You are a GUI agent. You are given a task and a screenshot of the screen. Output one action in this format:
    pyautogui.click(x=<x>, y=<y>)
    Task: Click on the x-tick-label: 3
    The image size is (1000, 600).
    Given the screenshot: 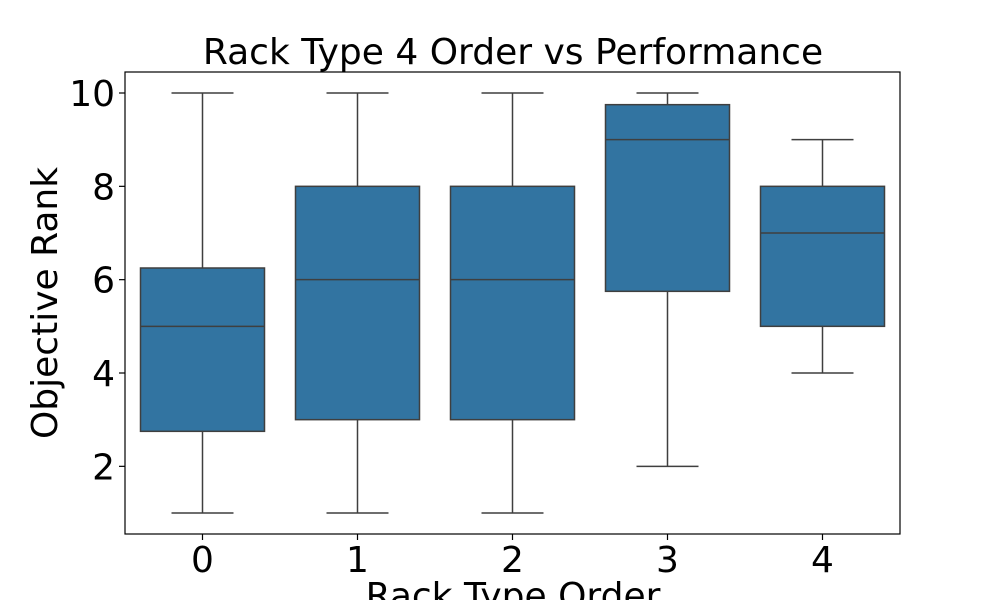 What is the action you would take?
    pyautogui.click(x=667, y=560)
    